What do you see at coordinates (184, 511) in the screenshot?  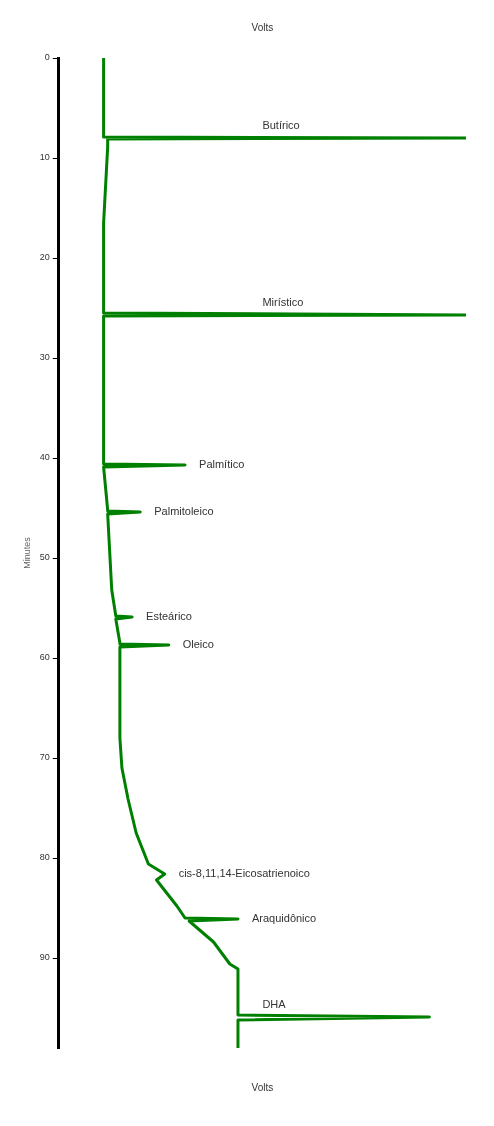 I see `annotation: Palmitoleico` at bounding box center [184, 511].